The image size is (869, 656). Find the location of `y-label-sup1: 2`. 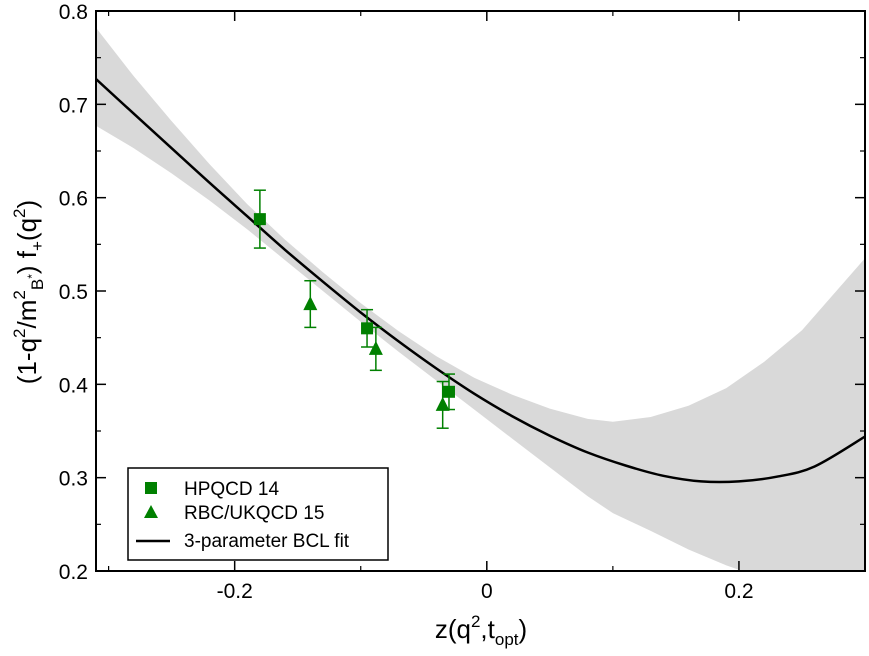

y-label-sup1: 2 is located at coordinates (19, 332).